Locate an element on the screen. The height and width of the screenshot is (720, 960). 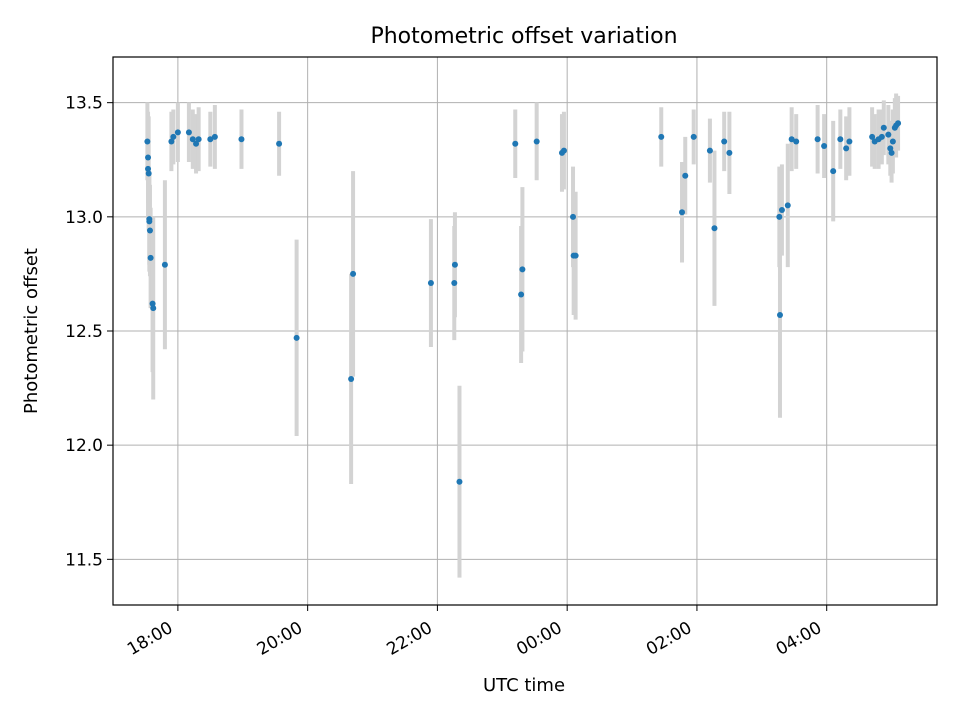
y-axis-label: Photometric offset is located at coordinates (31, 331).